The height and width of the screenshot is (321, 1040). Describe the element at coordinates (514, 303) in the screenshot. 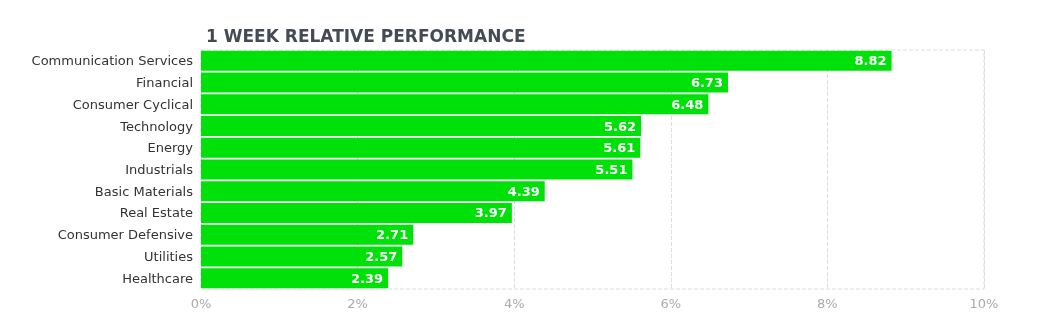

I see `x-tick-label: 4%` at that location.